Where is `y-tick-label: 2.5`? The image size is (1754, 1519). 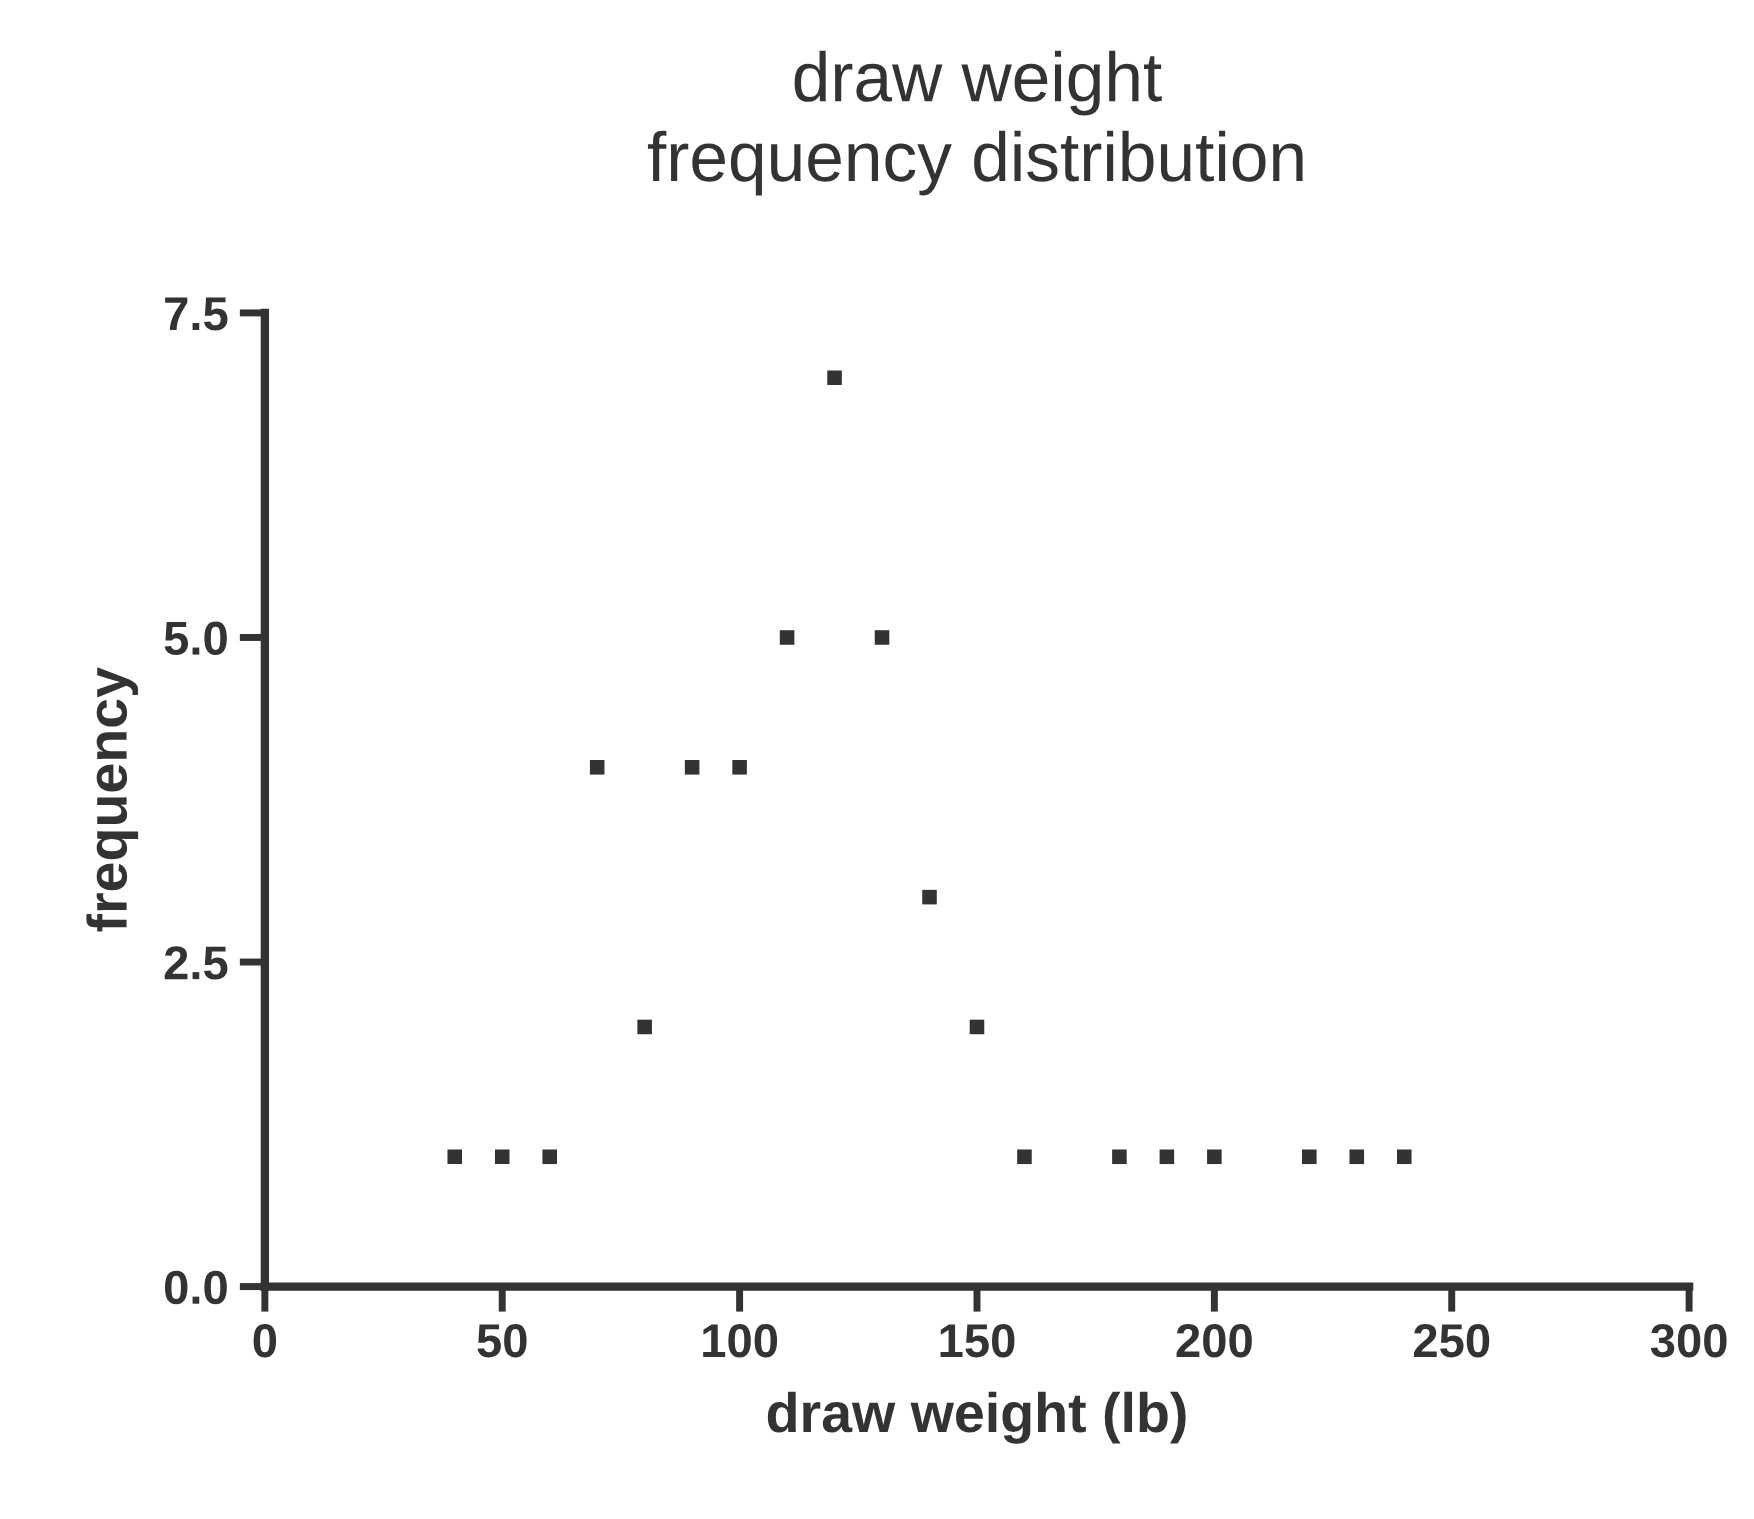
y-tick-label: 2.5 is located at coordinates (196, 963).